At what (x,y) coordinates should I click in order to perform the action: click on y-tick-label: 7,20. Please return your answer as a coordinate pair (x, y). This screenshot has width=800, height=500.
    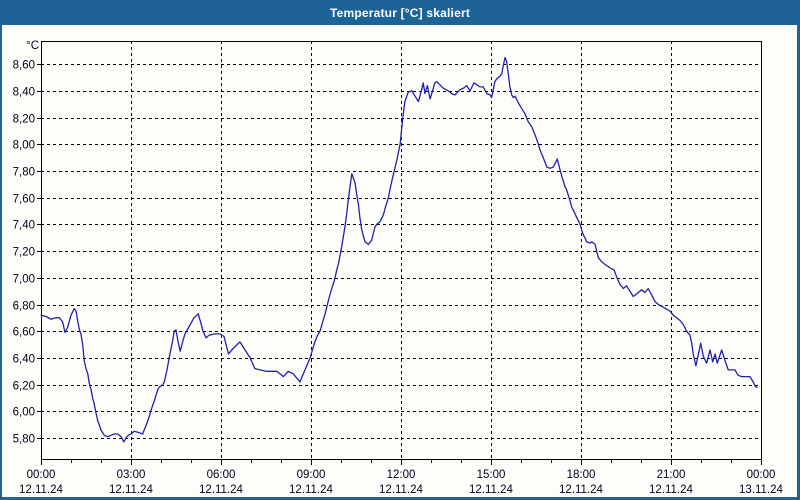
    Looking at the image, I should click on (24, 253).